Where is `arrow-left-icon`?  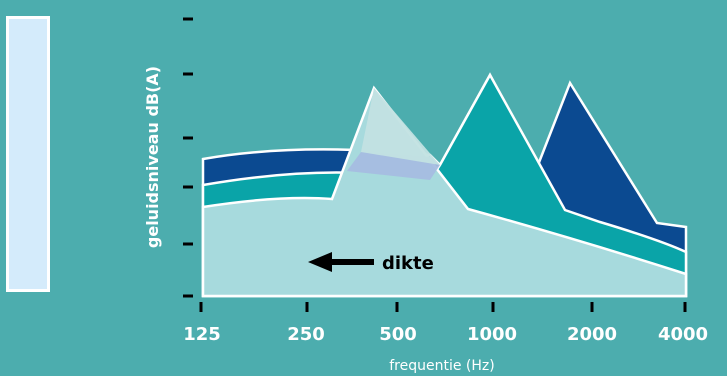
arrow-left-icon is located at coordinates (341, 262).